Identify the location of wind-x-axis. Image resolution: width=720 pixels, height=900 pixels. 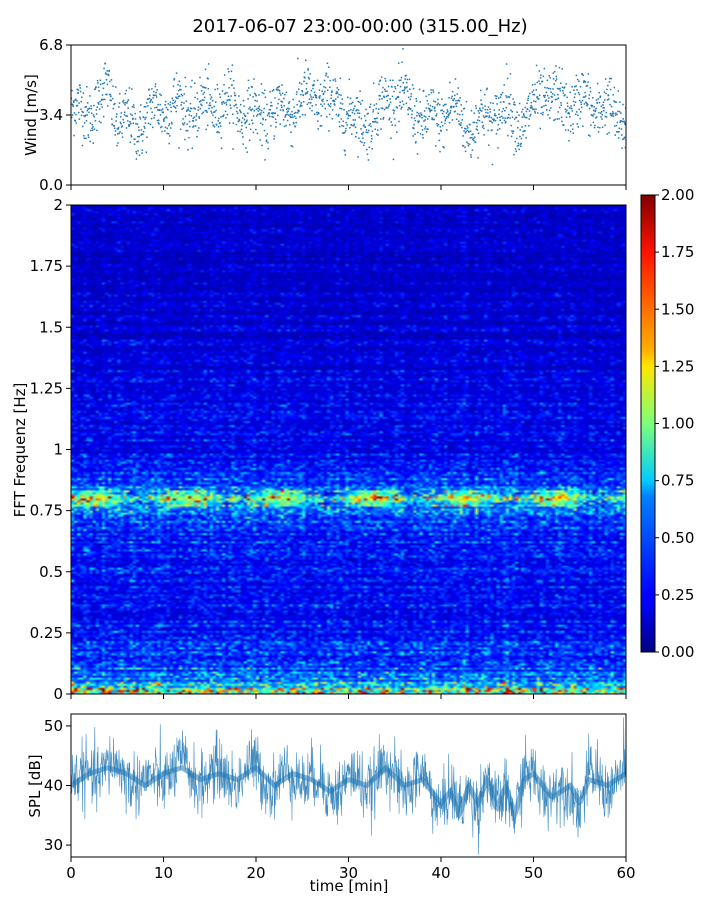
(348, 187).